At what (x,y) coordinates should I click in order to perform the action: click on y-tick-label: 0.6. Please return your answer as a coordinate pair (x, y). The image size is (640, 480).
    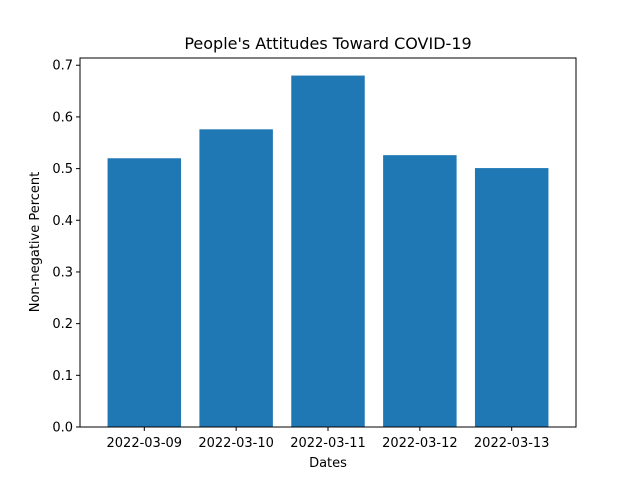
    Looking at the image, I should click on (62, 117).